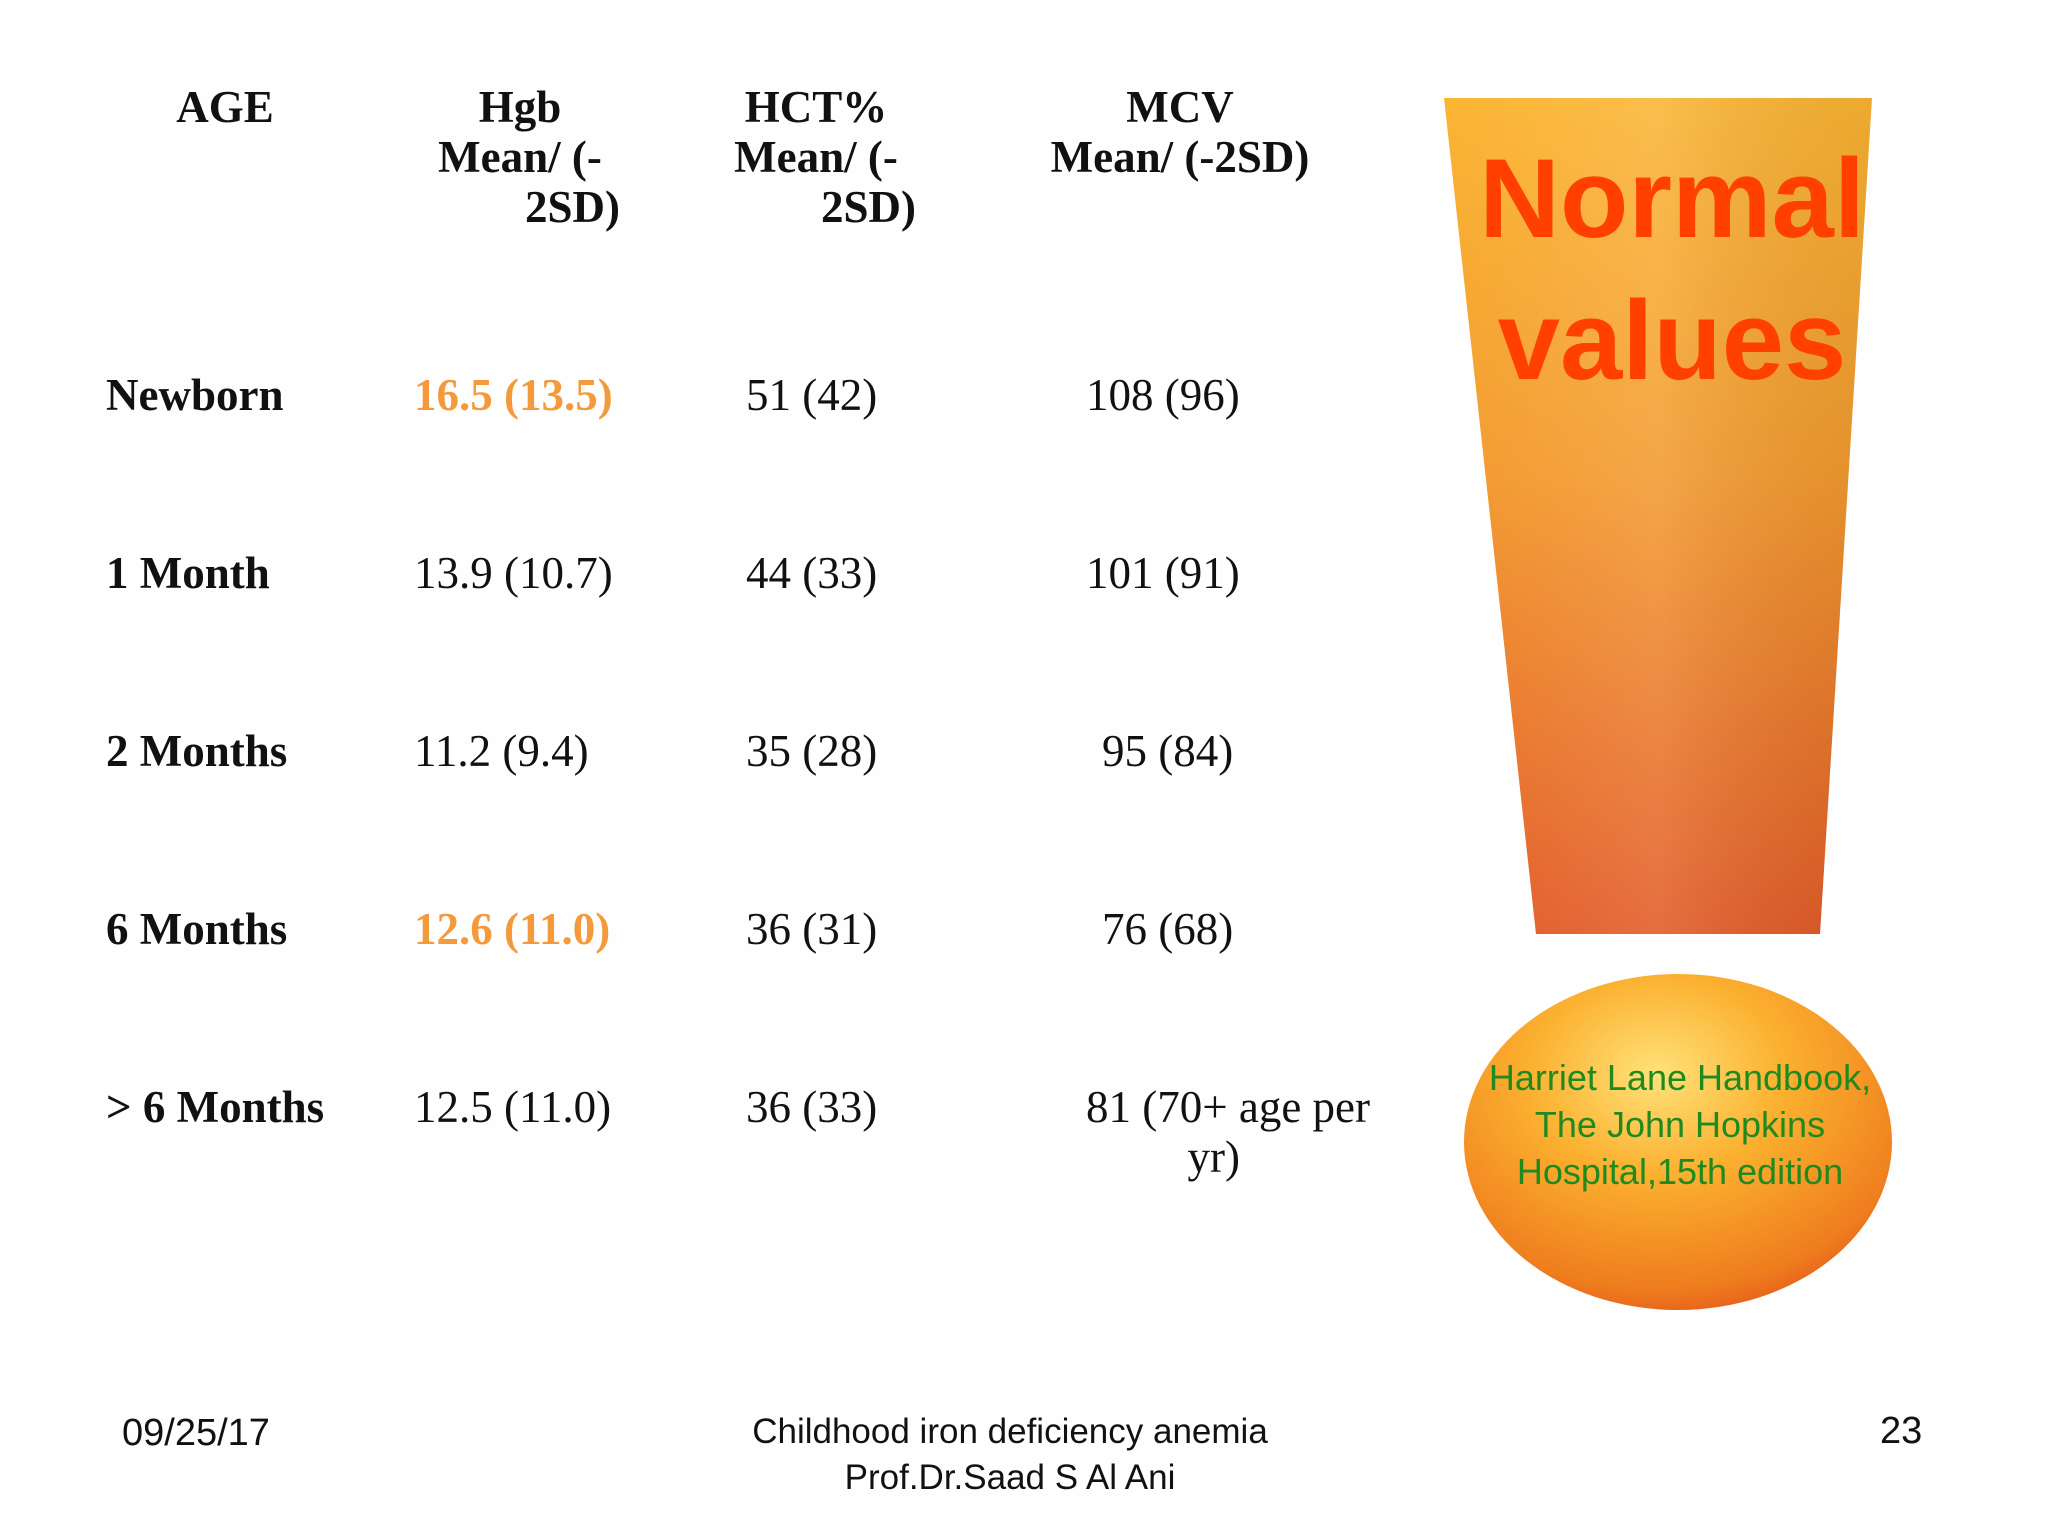 The image size is (2048, 1536). Describe the element at coordinates (197, 751) in the screenshot. I see `row-2months-age: 2 Months` at that location.